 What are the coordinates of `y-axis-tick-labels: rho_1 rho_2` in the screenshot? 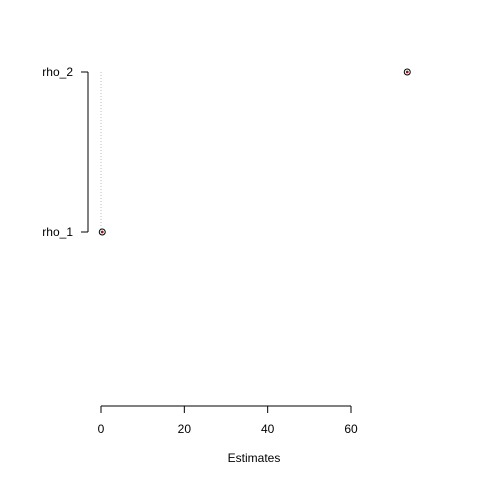 It's located at (57, 152).